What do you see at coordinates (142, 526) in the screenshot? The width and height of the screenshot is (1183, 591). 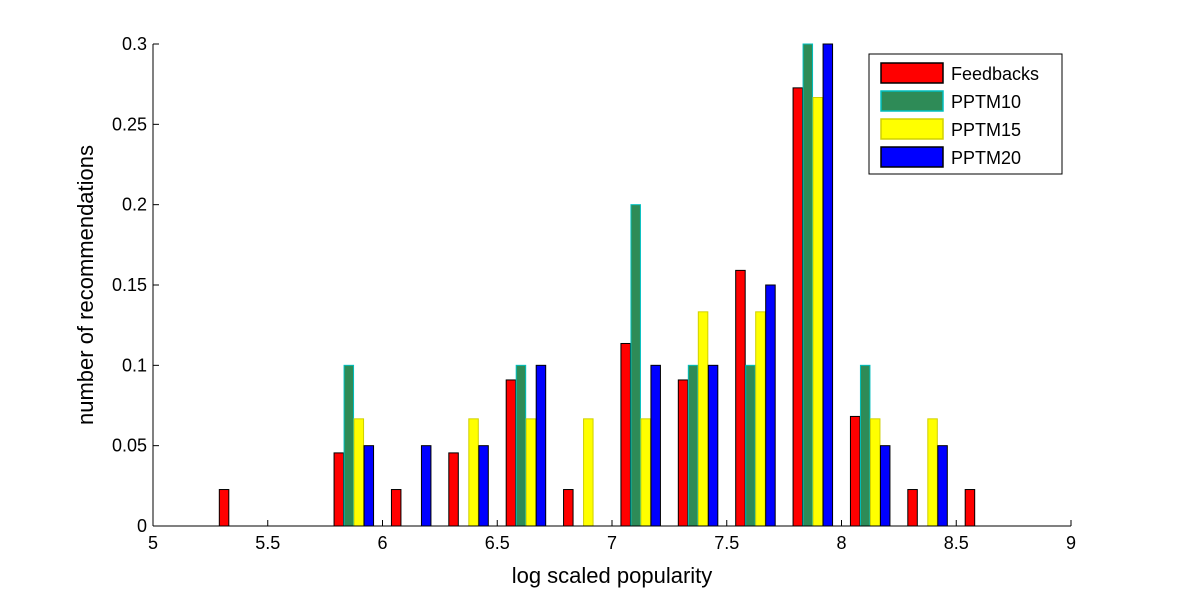 I see `y-tick-label: 0` at bounding box center [142, 526].